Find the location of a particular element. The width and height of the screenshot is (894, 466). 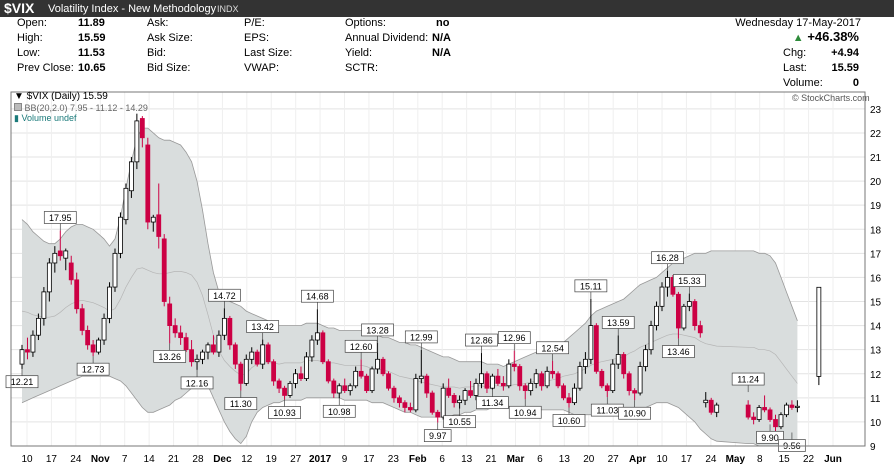

x-tick-label: 28 is located at coordinates (198, 459).